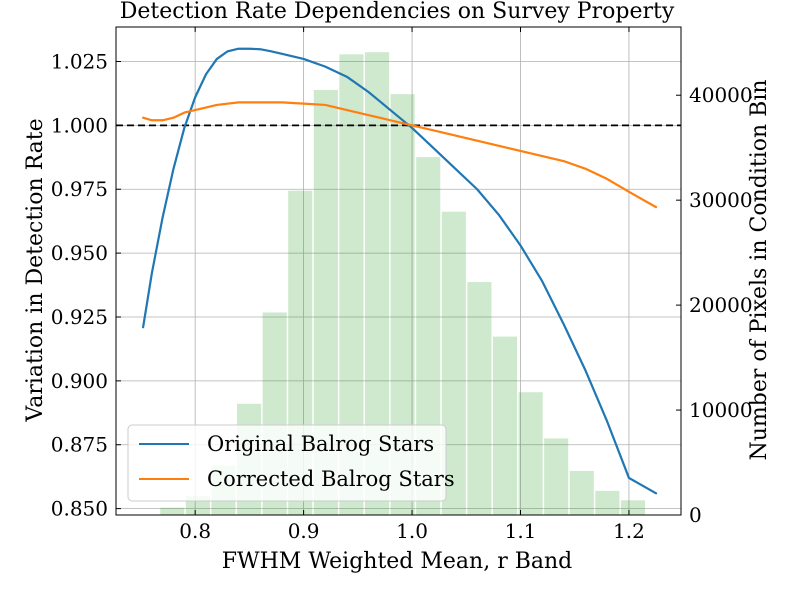 Image resolution: width=800 pixels, height=600 pixels. I want to click on y-axis-right: 0 10000 20000 30000 40000, so click(714, 305).